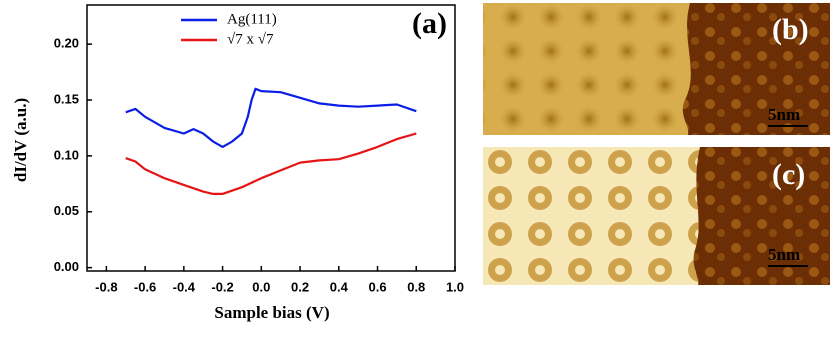  I want to click on x-tick-label: -0.2, so click(222, 286).